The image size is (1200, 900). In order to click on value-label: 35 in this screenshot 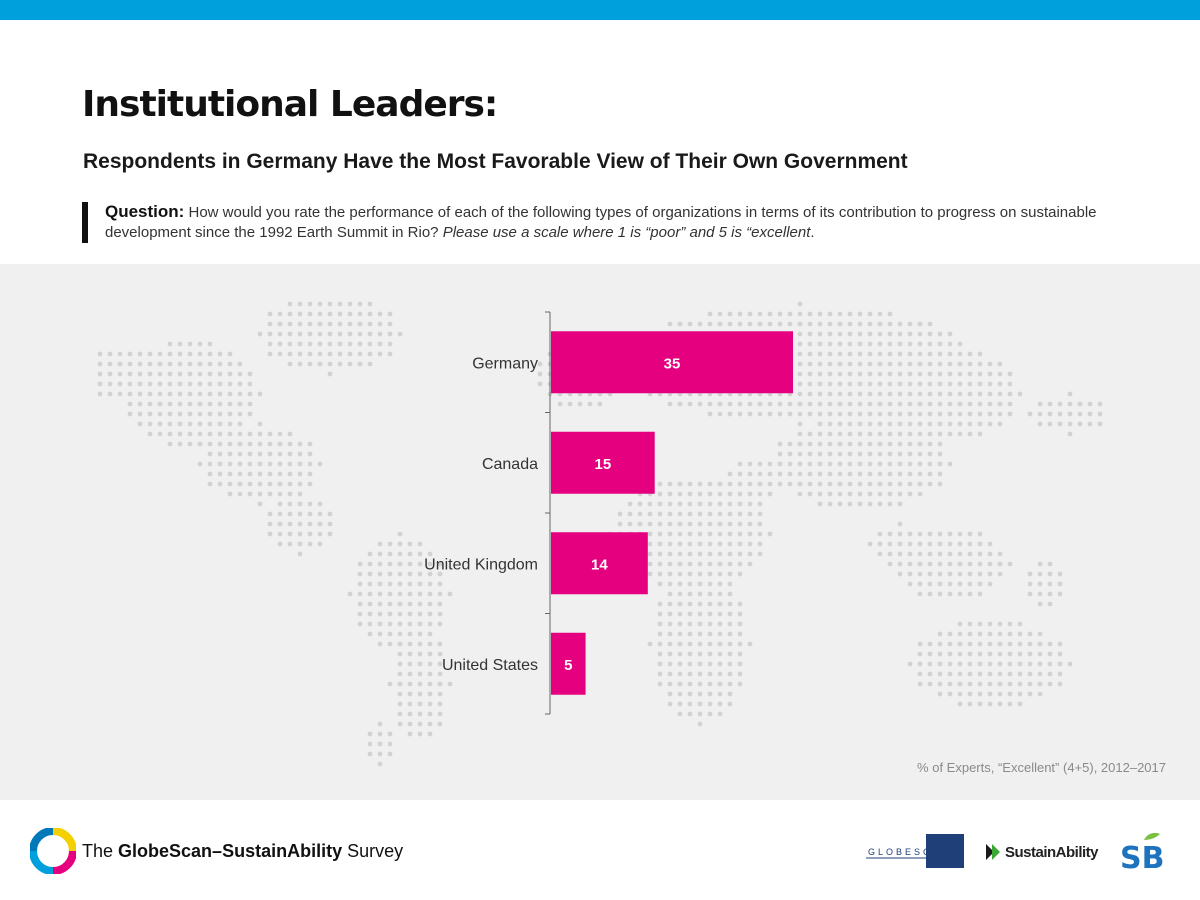, I will do `click(672, 363)`.